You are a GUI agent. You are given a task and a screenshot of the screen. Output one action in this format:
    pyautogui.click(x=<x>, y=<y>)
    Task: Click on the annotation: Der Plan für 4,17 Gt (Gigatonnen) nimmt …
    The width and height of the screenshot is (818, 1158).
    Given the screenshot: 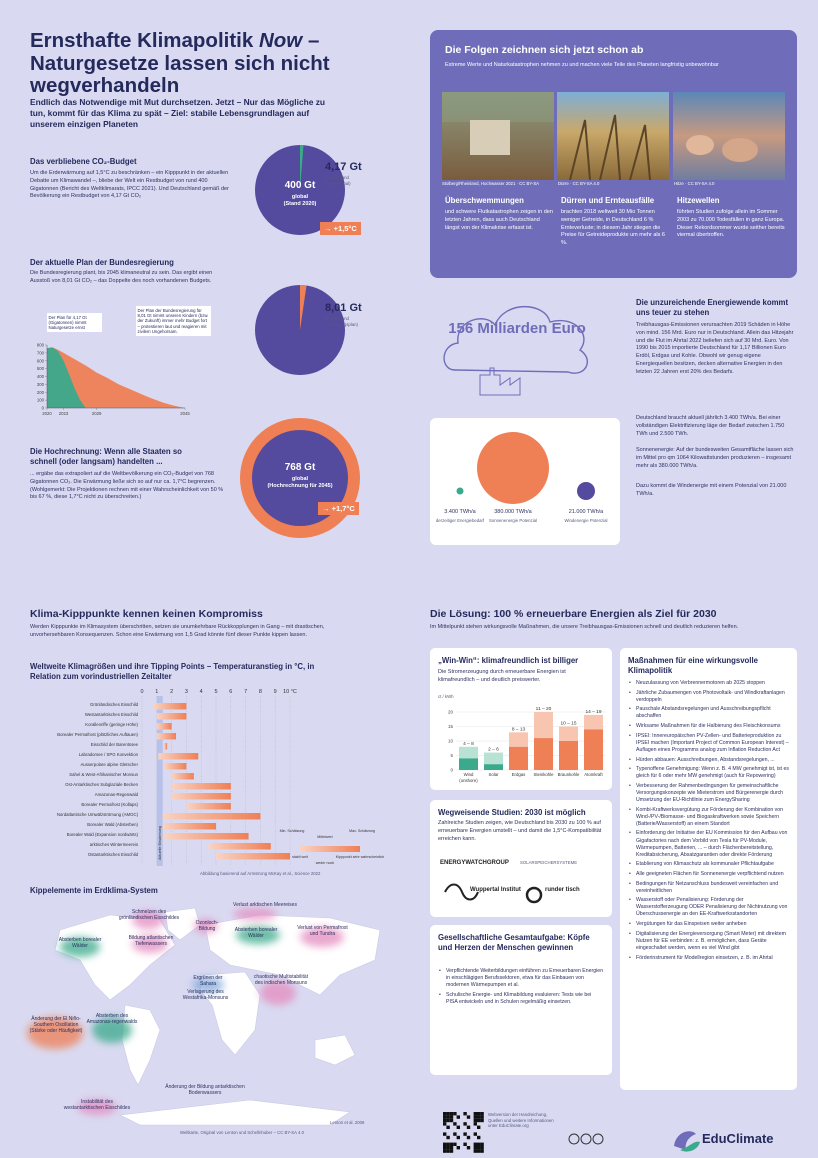 What is the action you would take?
    pyautogui.click(x=74, y=323)
    